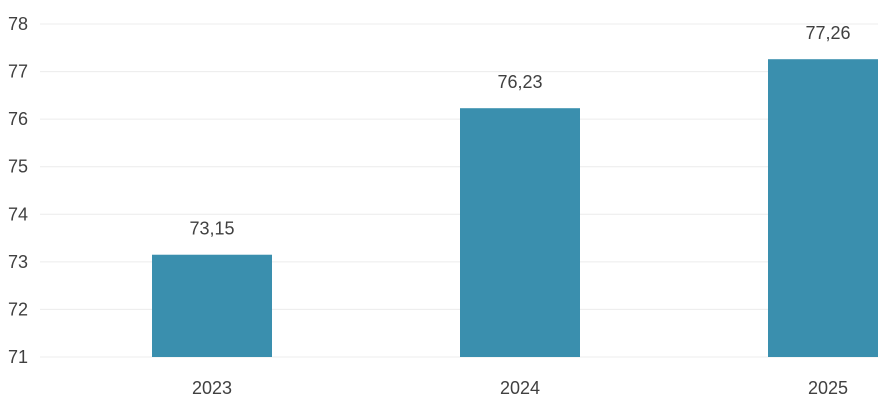 The width and height of the screenshot is (878, 401). What do you see at coordinates (18, 190) in the screenshot?
I see `y-axis-ticks: 71 72 73 74 75 76 77 78` at bounding box center [18, 190].